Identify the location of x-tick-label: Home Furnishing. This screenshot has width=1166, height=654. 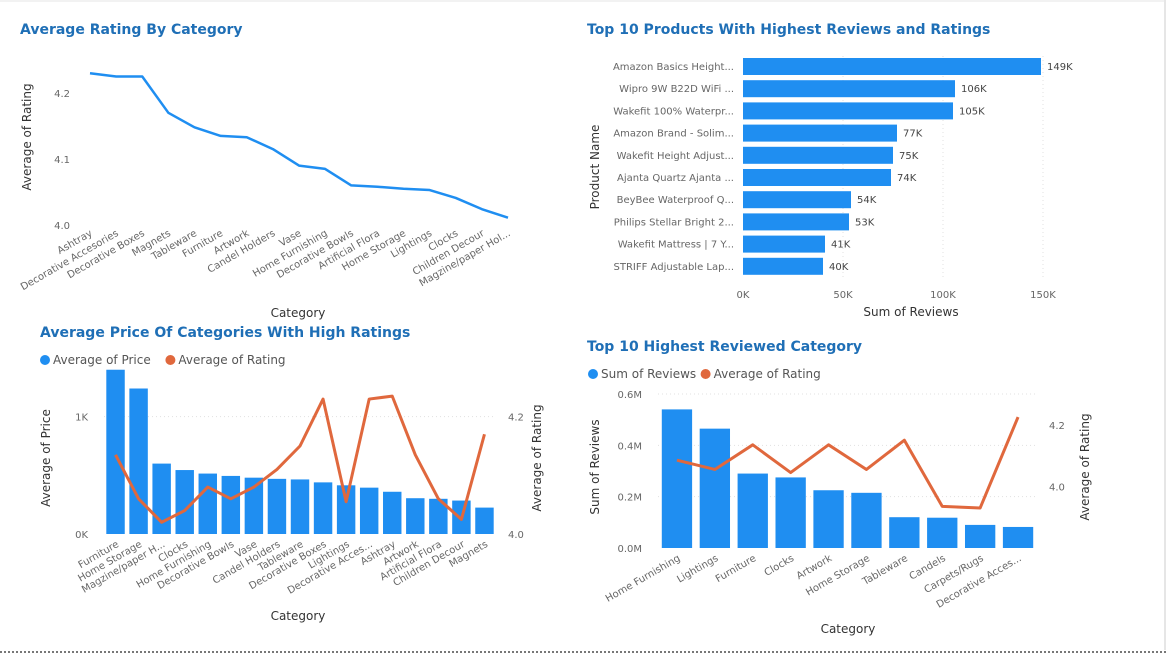
(643, 579).